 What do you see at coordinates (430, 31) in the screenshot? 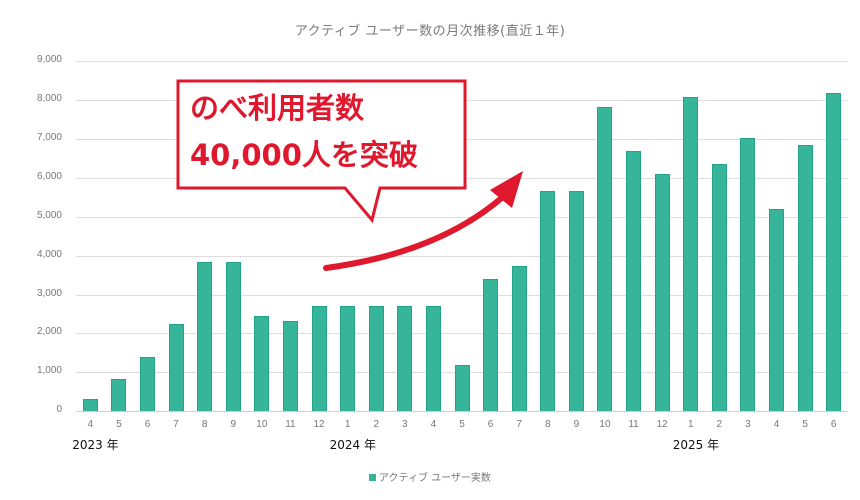
I see `chart-title: アクティブ ユーザー数の月次推移(直近１年)` at bounding box center [430, 31].